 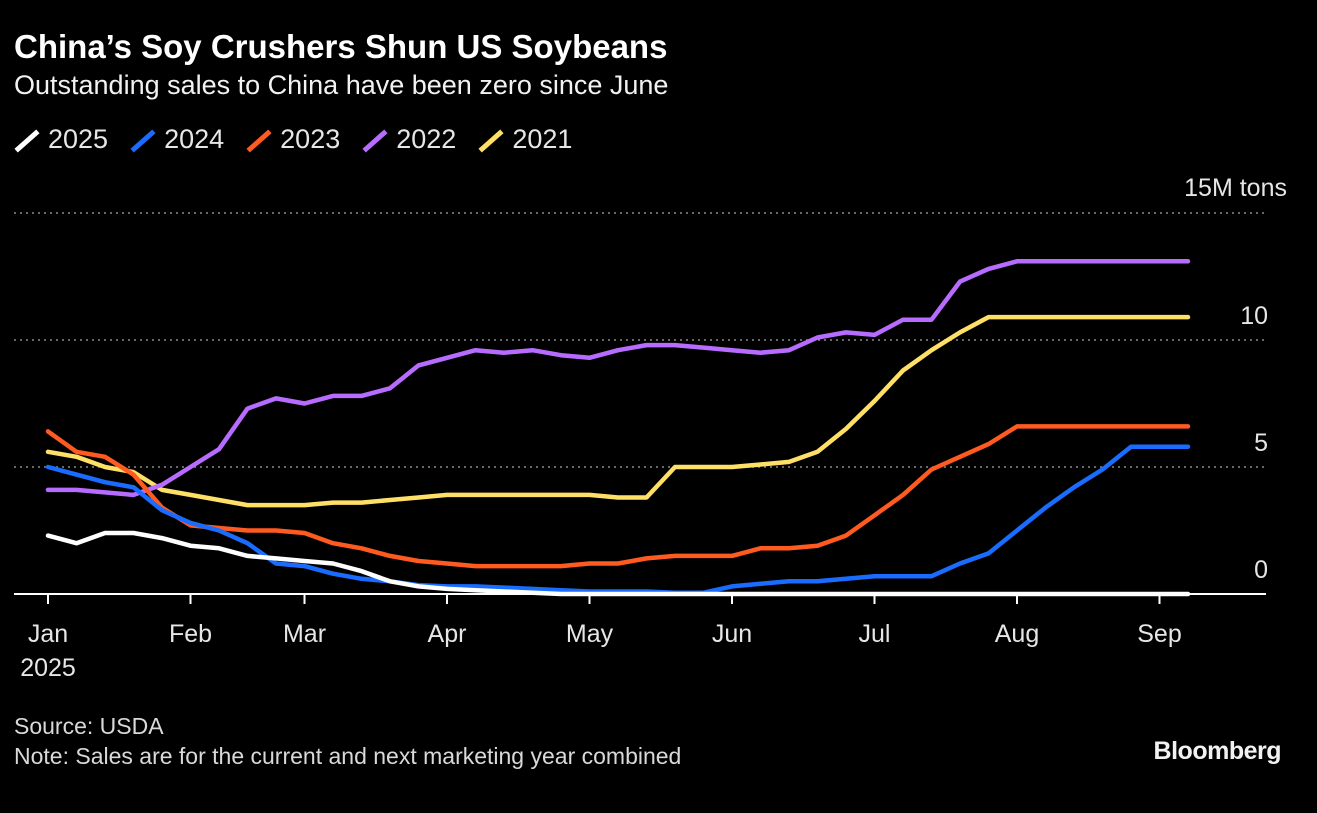 I want to click on y-axis-unit-label: 15M tons, so click(x=1235, y=188).